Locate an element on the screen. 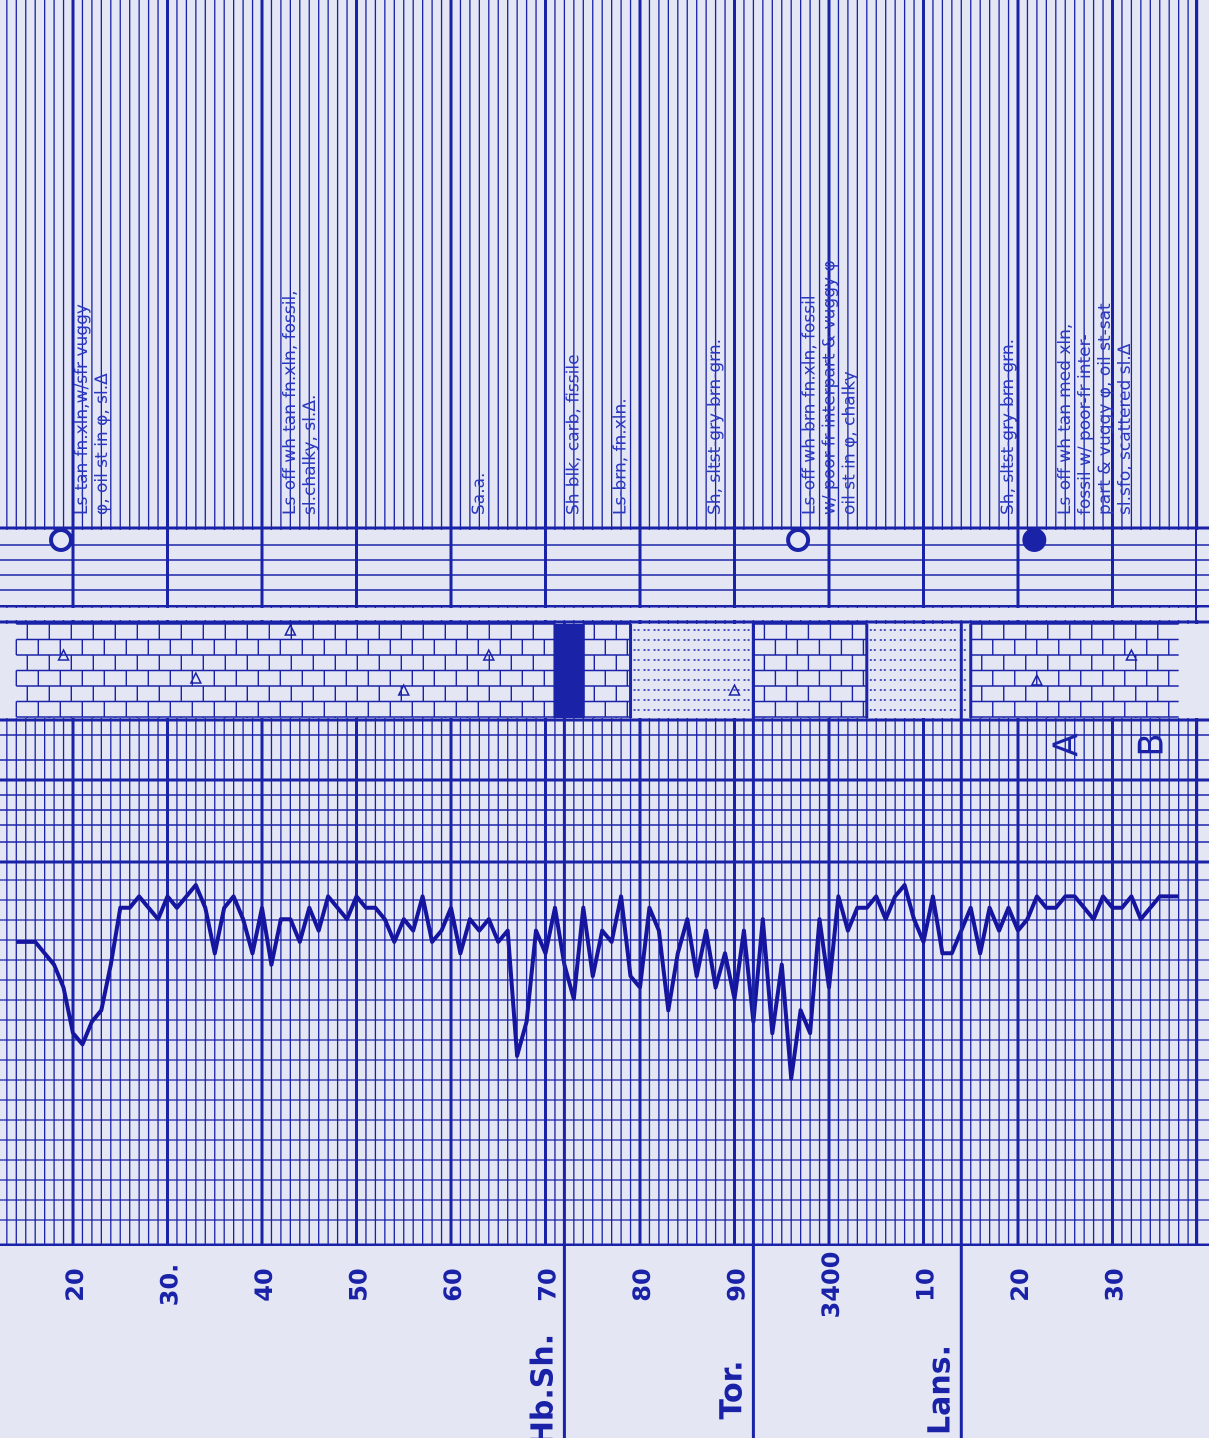 This screenshot has width=1209, height=1438. depth-label: 30. is located at coordinates (170, 1285).